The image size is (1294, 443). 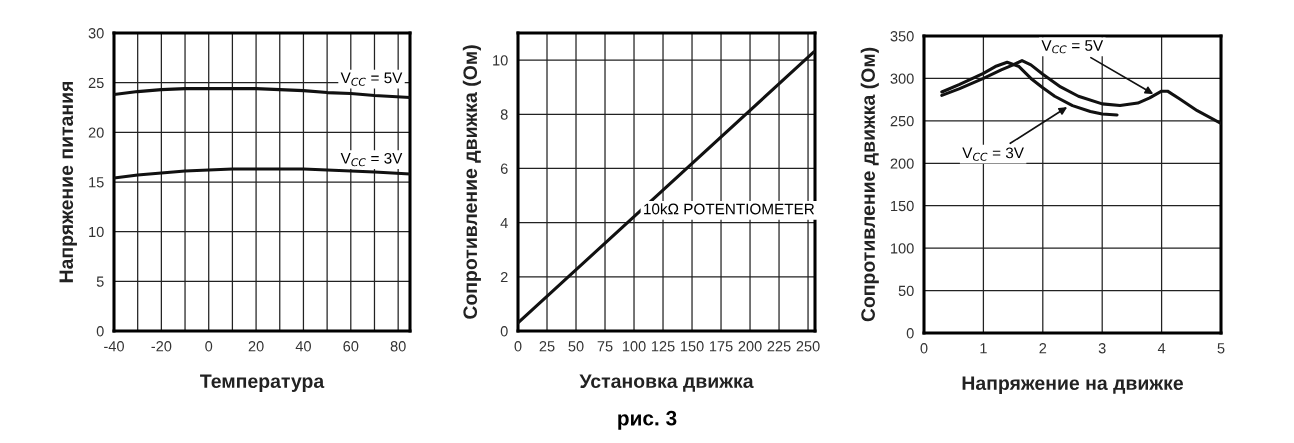 I want to click on y-tick-label: 6, so click(x=504, y=168).